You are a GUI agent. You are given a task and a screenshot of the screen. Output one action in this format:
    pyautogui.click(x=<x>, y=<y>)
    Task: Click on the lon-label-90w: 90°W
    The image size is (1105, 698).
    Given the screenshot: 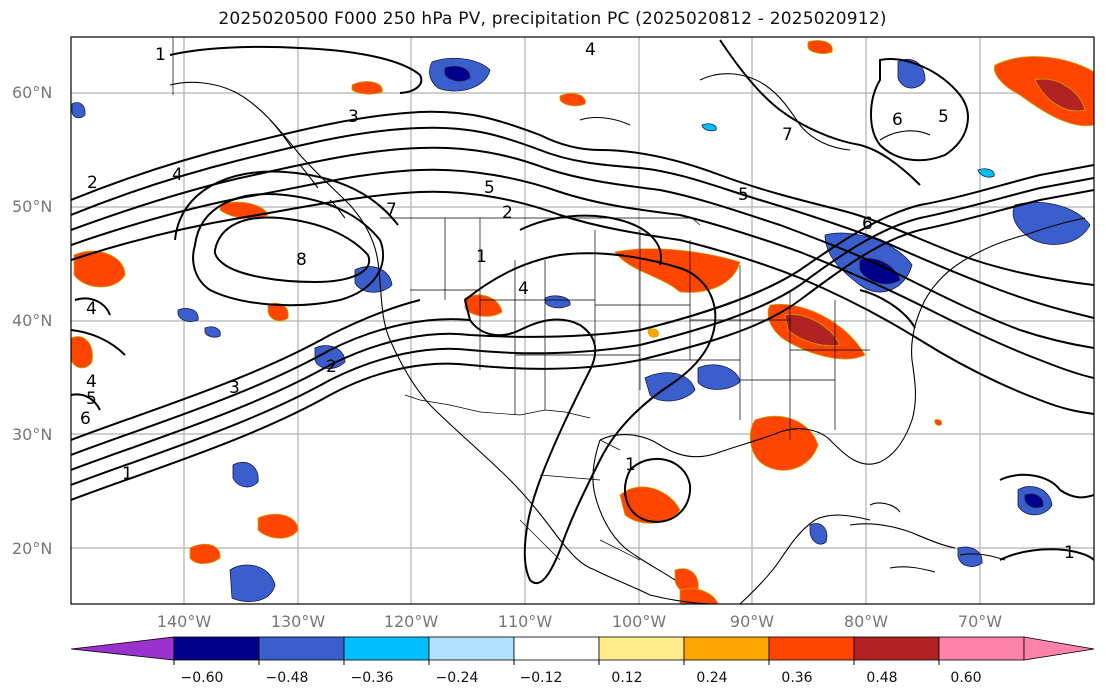 What is the action you would take?
    pyautogui.click(x=752, y=621)
    